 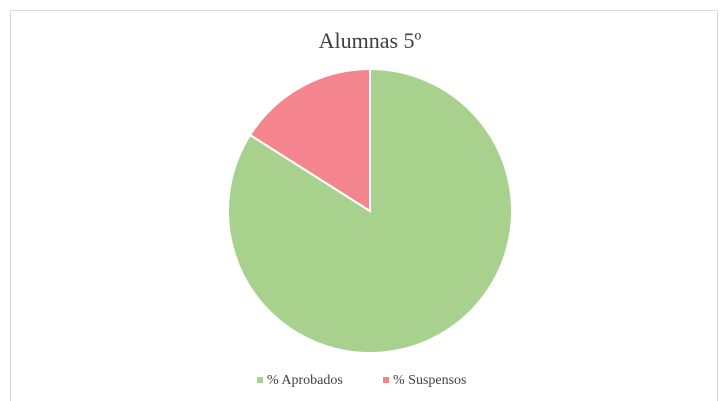 What do you see at coordinates (305, 380) in the screenshot?
I see `legend-label: % Aprobados` at bounding box center [305, 380].